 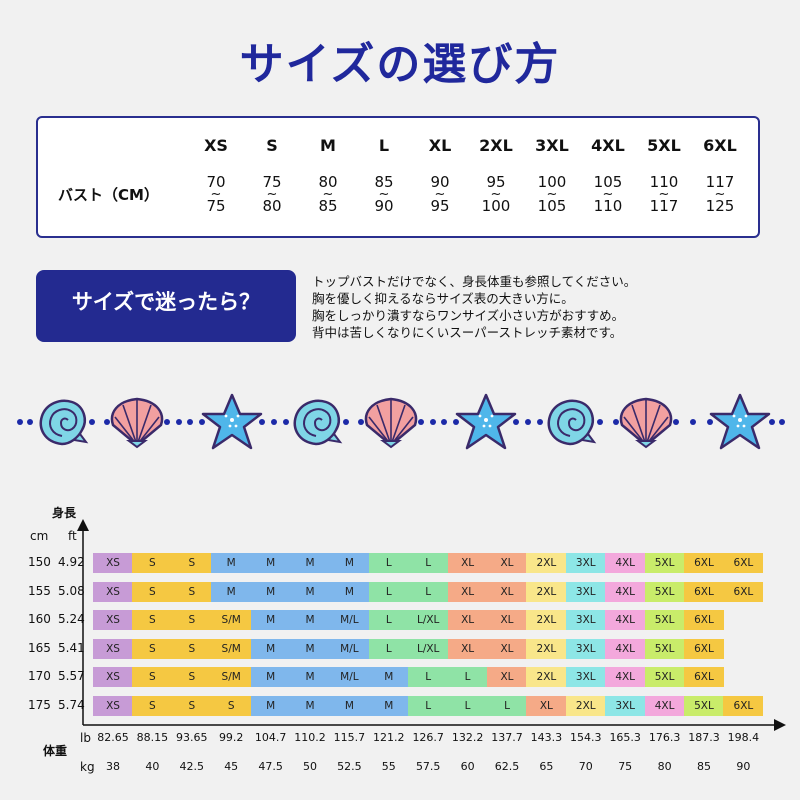 What do you see at coordinates (720, 194) in the screenshot?
I see `bust-range-tilde: ~` at bounding box center [720, 194].